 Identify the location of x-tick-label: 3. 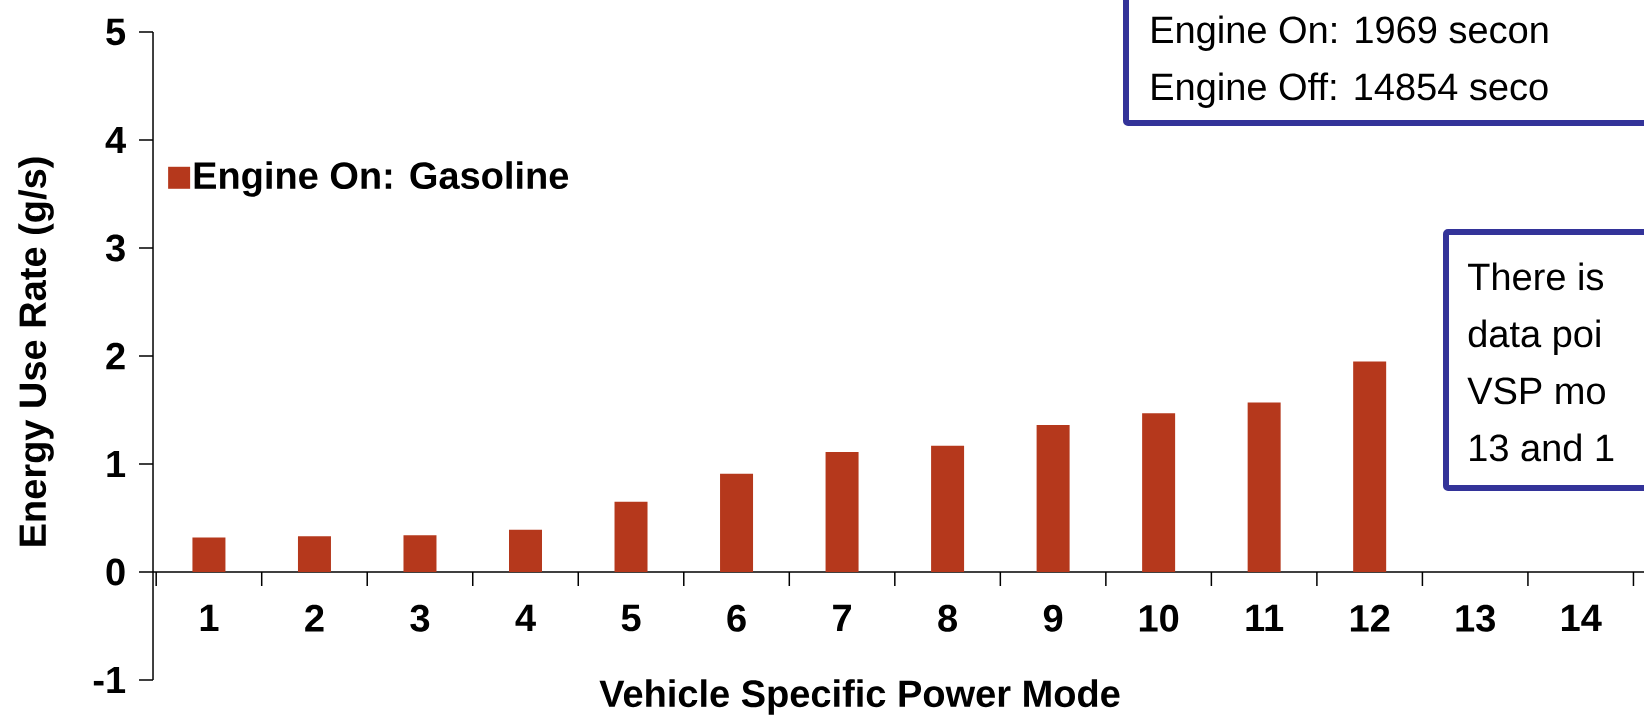
(420, 618).